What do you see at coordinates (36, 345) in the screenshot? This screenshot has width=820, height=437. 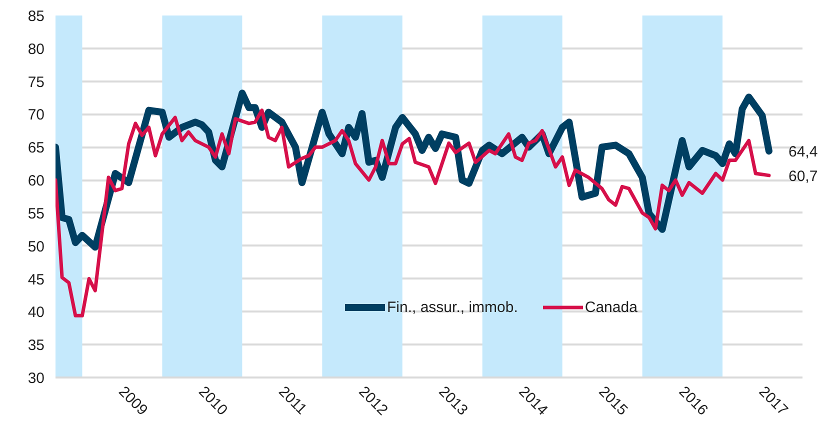 I see `y-tick-label: 35` at bounding box center [36, 345].